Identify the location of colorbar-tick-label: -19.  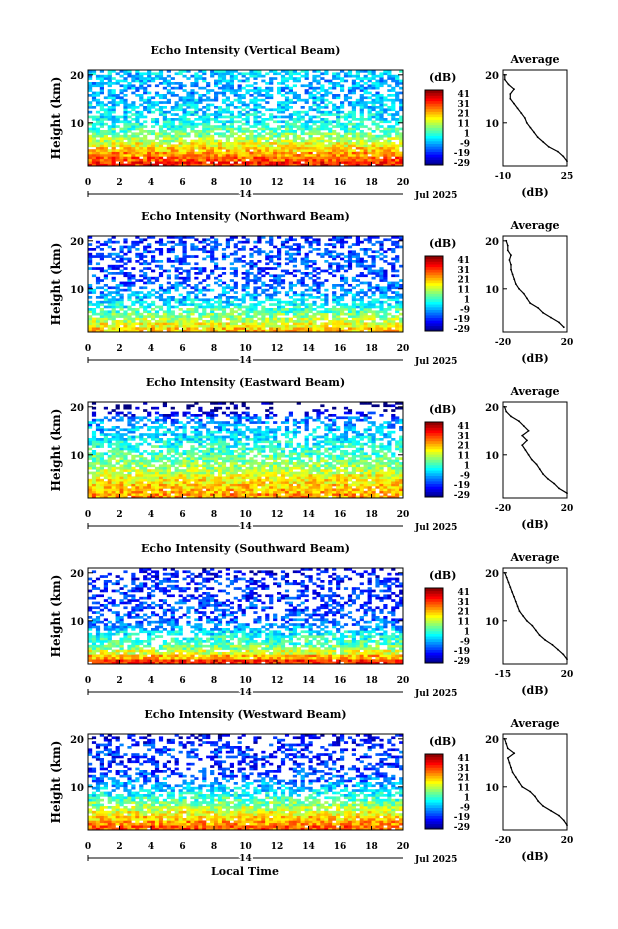
(462, 320).